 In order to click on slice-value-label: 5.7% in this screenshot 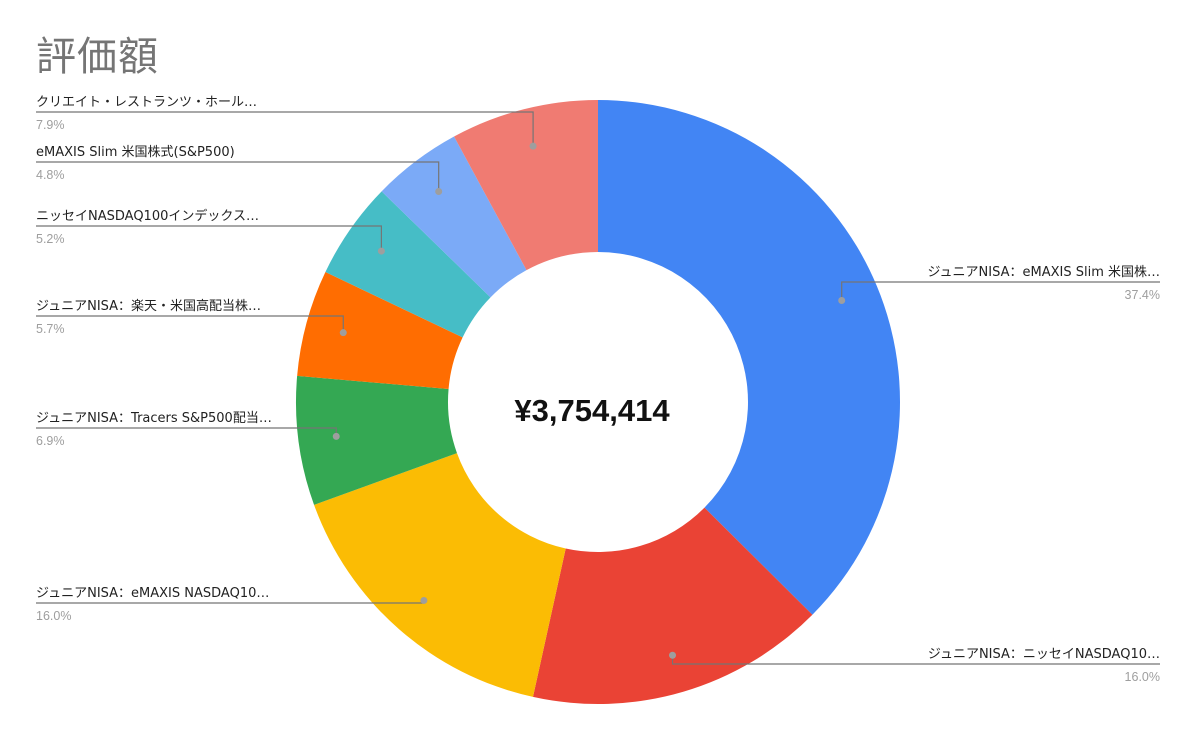, I will do `click(50, 329)`.